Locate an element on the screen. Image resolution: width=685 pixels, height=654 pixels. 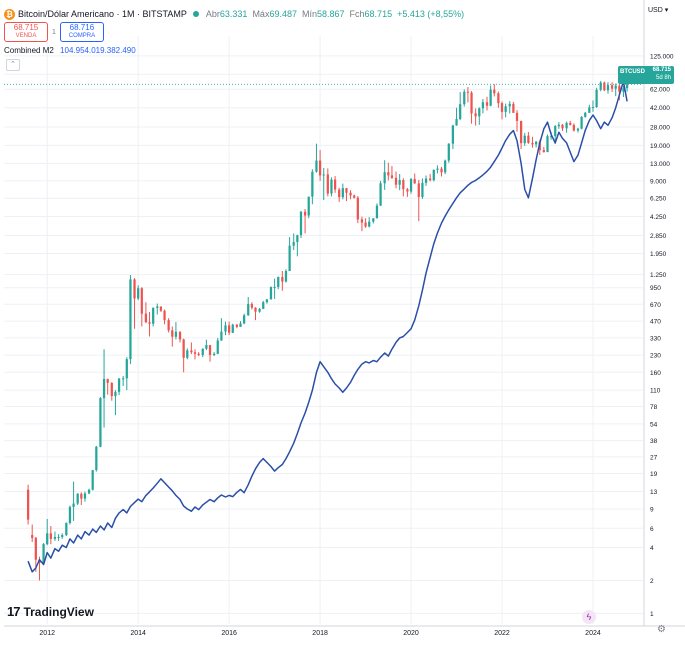
buy-button: 68.716 COMPRA is located at coordinates (81, 32).